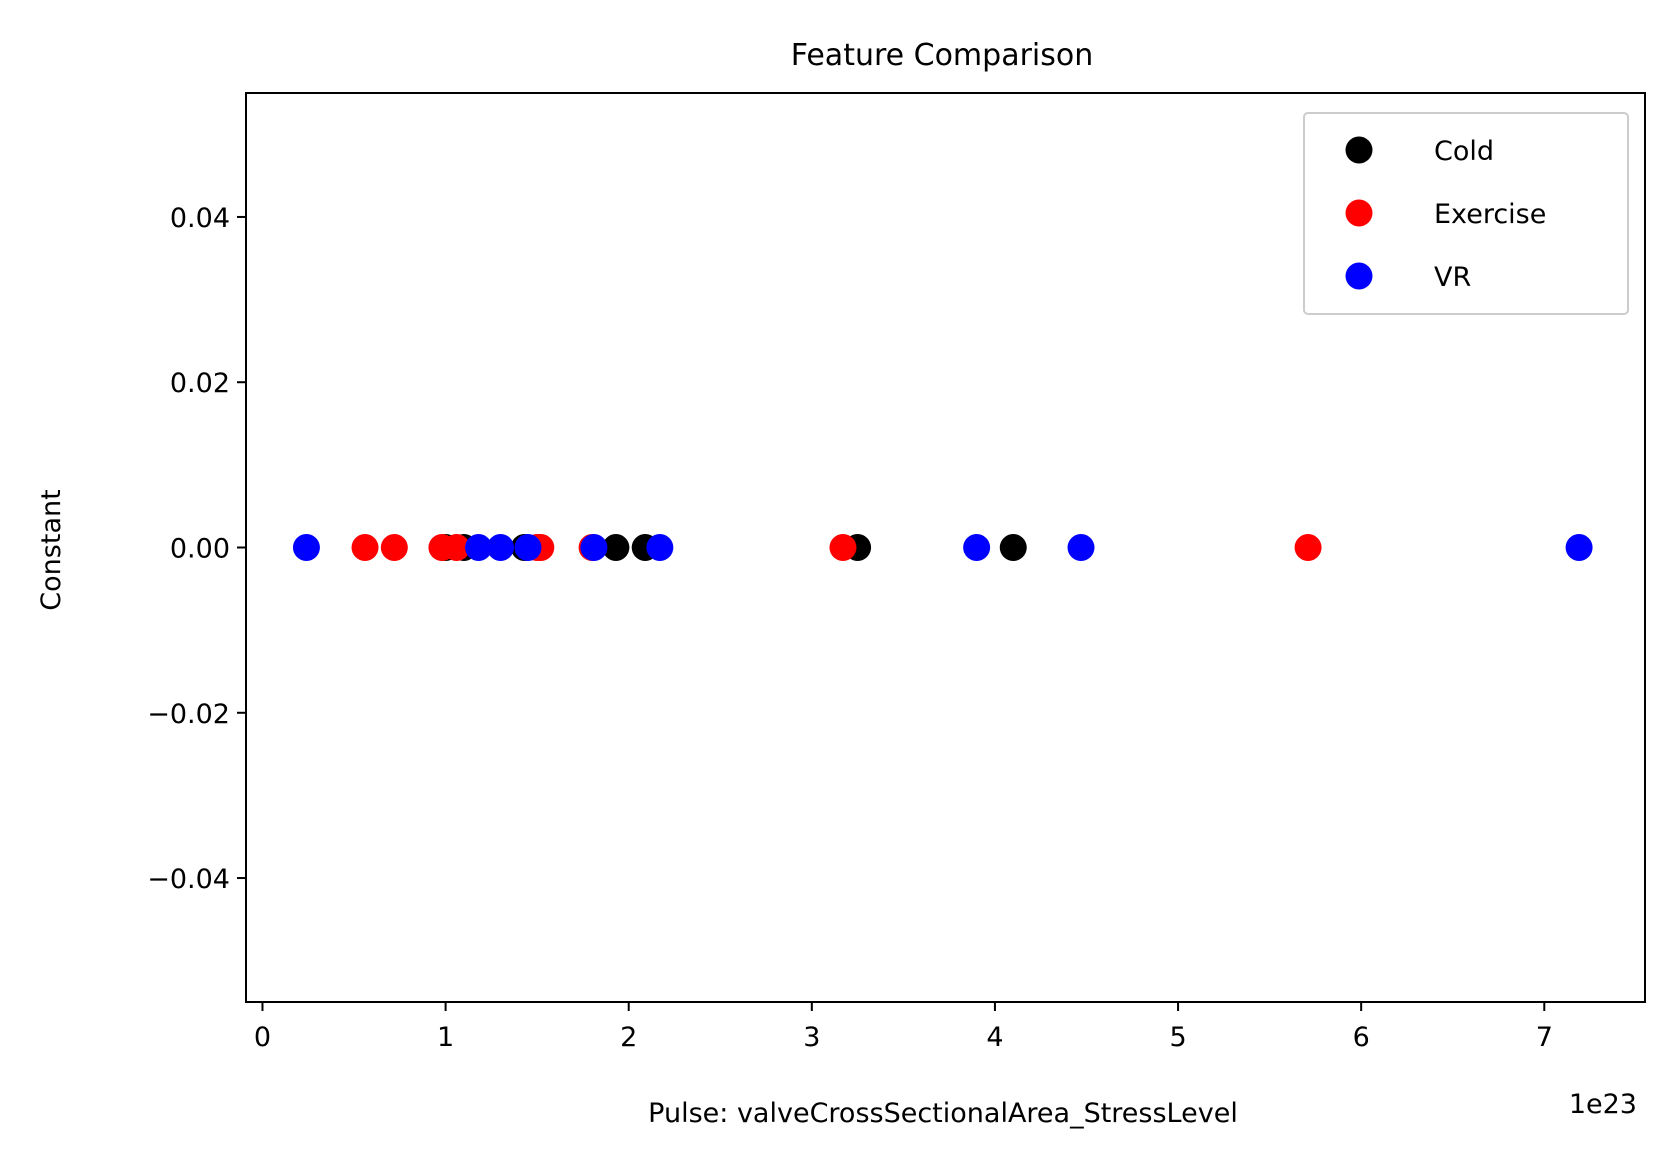 This screenshot has width=1670, height=1159. What do you see at coordinates (1544, 1037) in the screenshot?
I see `x-tick-label: 7` at bounding box center [1544, 1037].